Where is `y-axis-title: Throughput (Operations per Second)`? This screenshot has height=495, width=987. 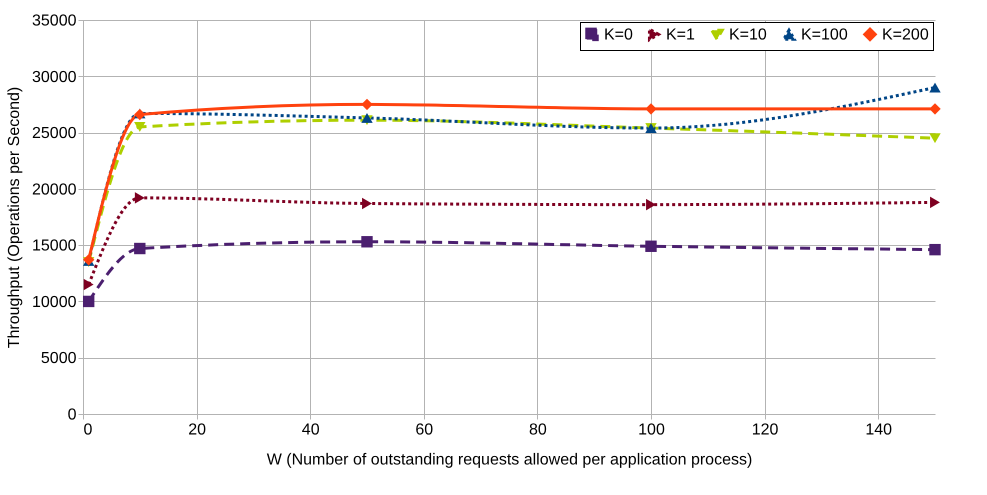
y-axis-title: Throughput (Operations per Second) is located at coordinates (15, 217).